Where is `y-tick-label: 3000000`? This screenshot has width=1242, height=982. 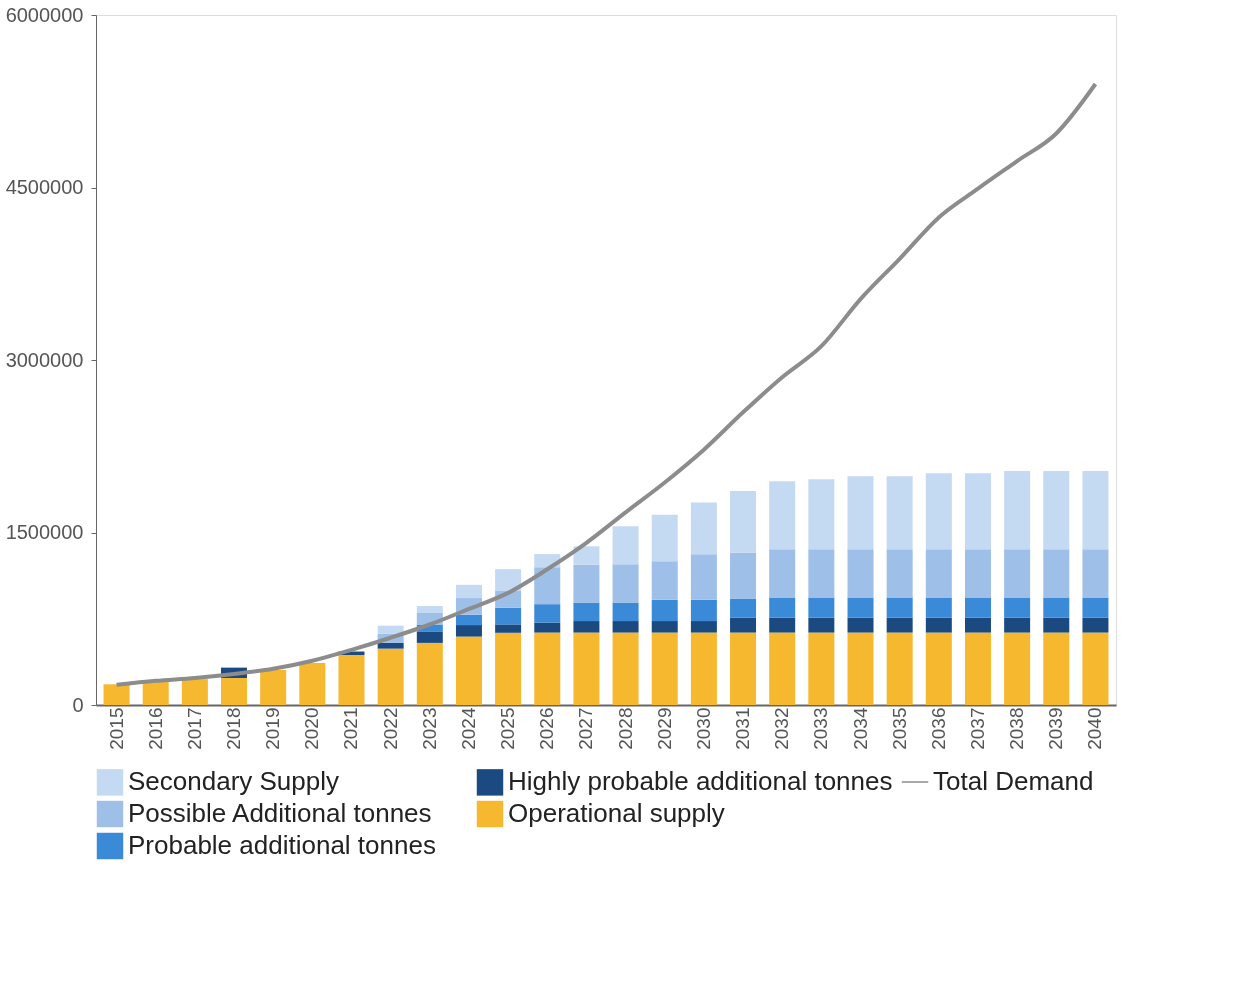 y-tick-label: 3000000 is located at coordinates (44, 359).